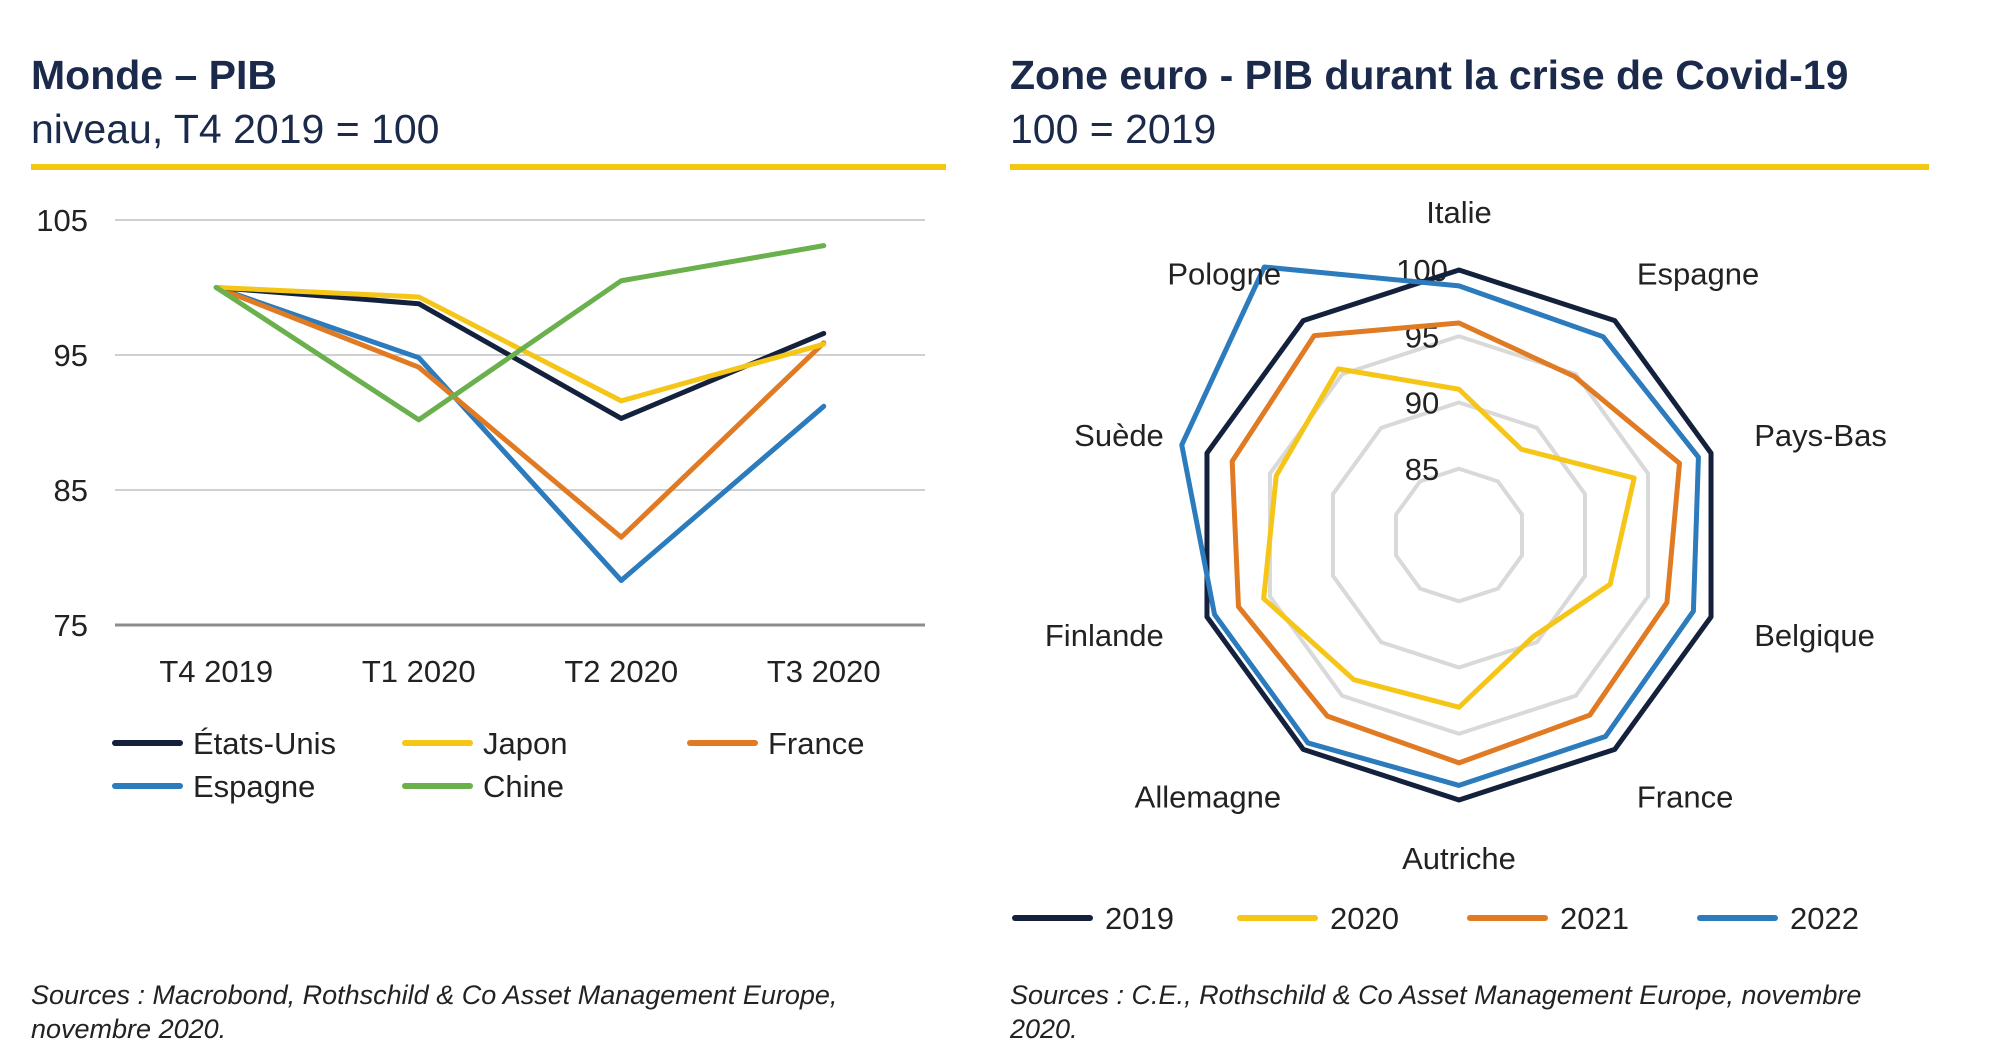 This screenshot has width=1991, height=1064. What do you see at coordinates (254, 786) in the screenshot?
I see `legend-label-espagne: Espagne` at bounding box center [254, 786].